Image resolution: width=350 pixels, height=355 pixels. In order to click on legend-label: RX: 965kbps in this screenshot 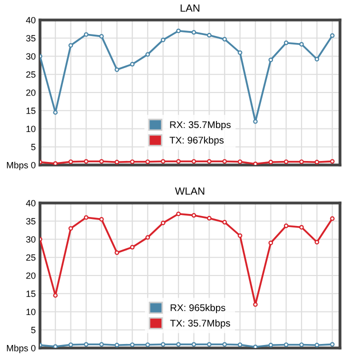, I will do `click(198, 309)`.